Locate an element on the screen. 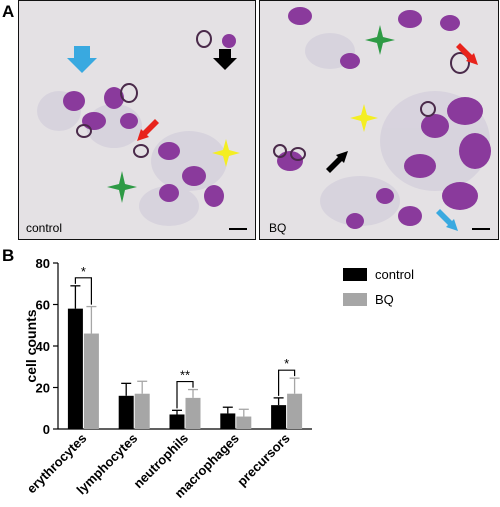 The height and width of the screenshot is (507, 500). scale-bar-bq is located at coordinates (481, 229).